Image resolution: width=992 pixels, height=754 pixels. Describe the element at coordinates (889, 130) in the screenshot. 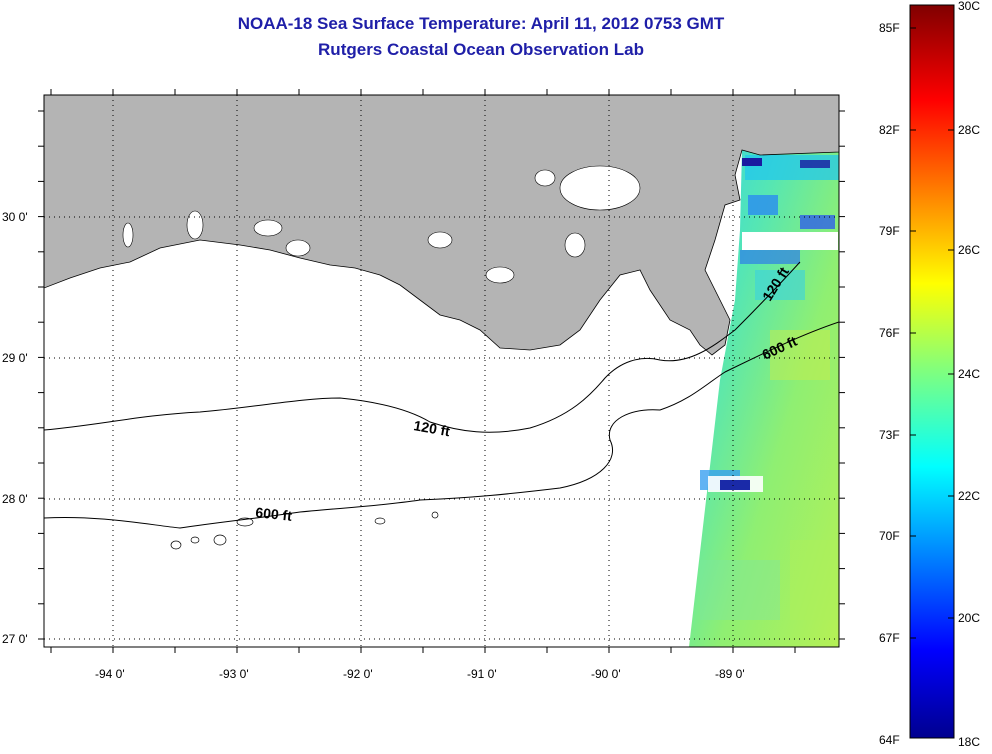

I see `colorbar-f-label: 82F` at that location.